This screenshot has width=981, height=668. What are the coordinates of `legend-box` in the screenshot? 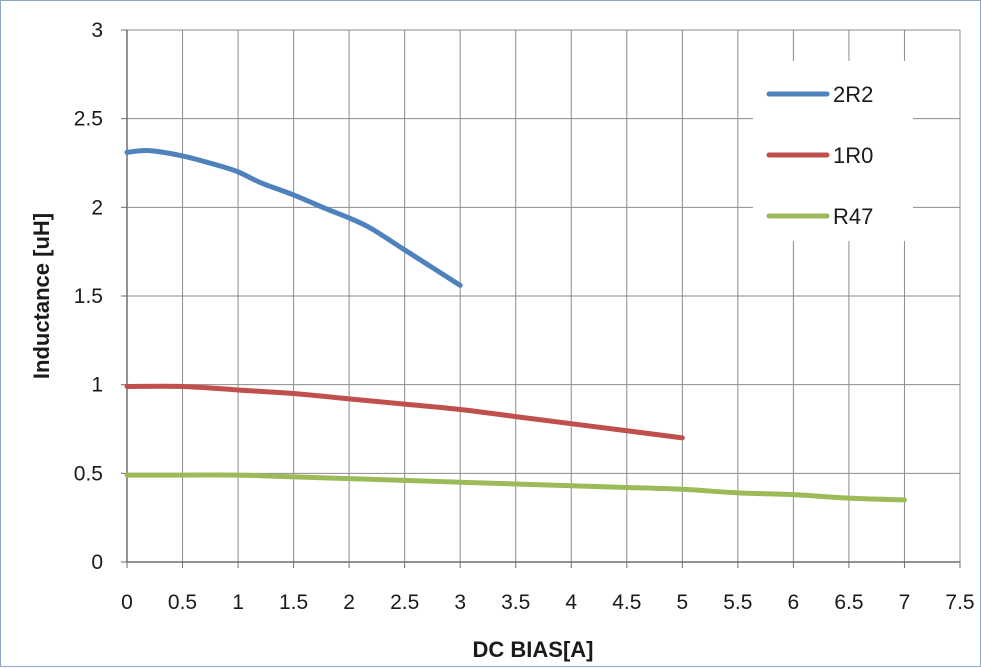 It's located at (833, 151).